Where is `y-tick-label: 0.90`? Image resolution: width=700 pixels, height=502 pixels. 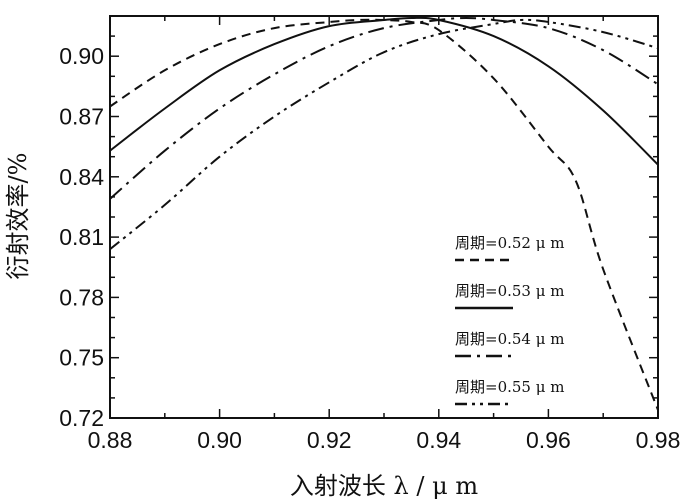
y-tick-label: 0.90 is located at coordinates (81, 56).